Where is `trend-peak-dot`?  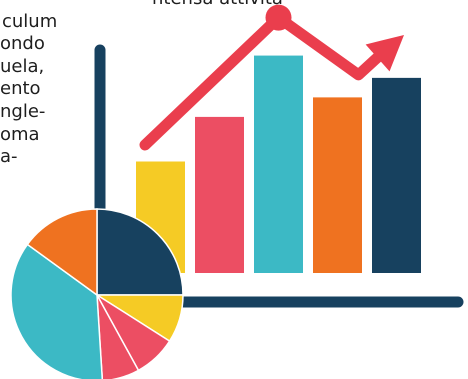 trend-peak-dot is located at coordinates (278, 17).